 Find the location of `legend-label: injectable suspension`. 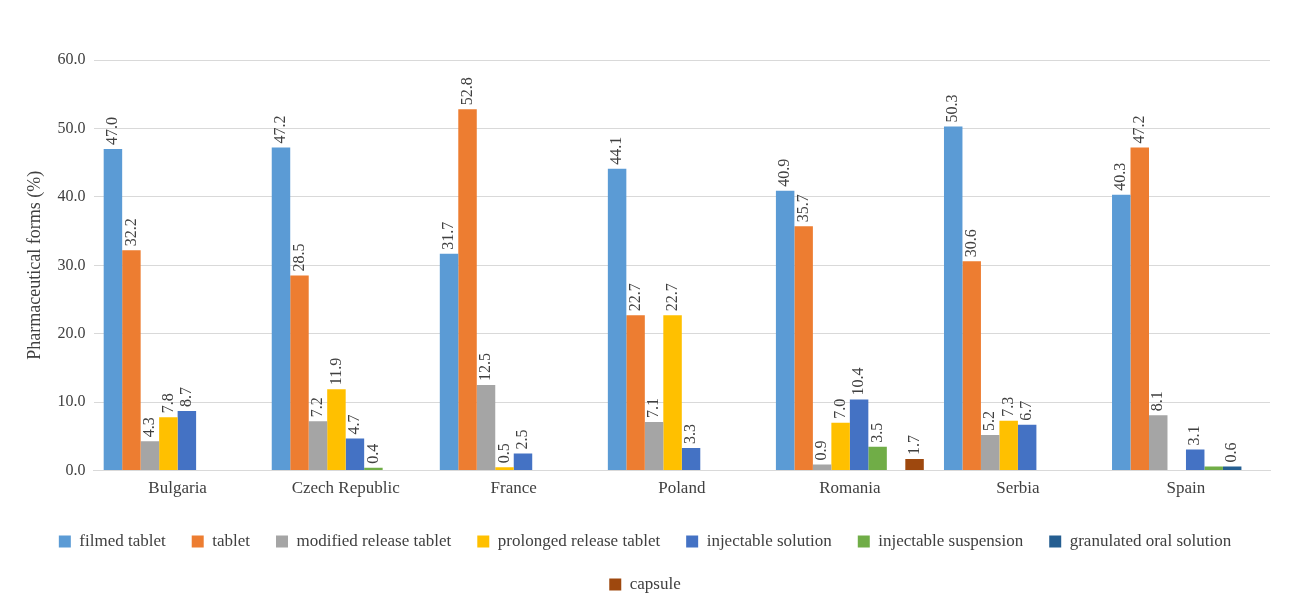

legend-label: injectable suspension is located at coordinates (951, 540).